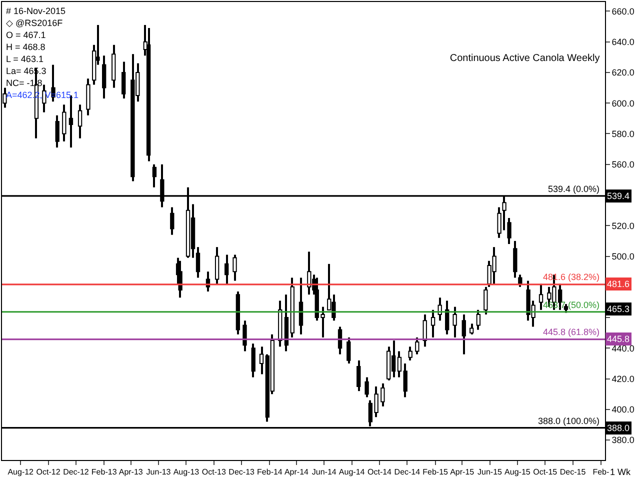 Image resolution: width=640 pixels, height=480 pixels. Describe the element at coordinates (569, 421) in the screenshot. I see `ref-line-label: 388.0 (100.0%)` at that location.